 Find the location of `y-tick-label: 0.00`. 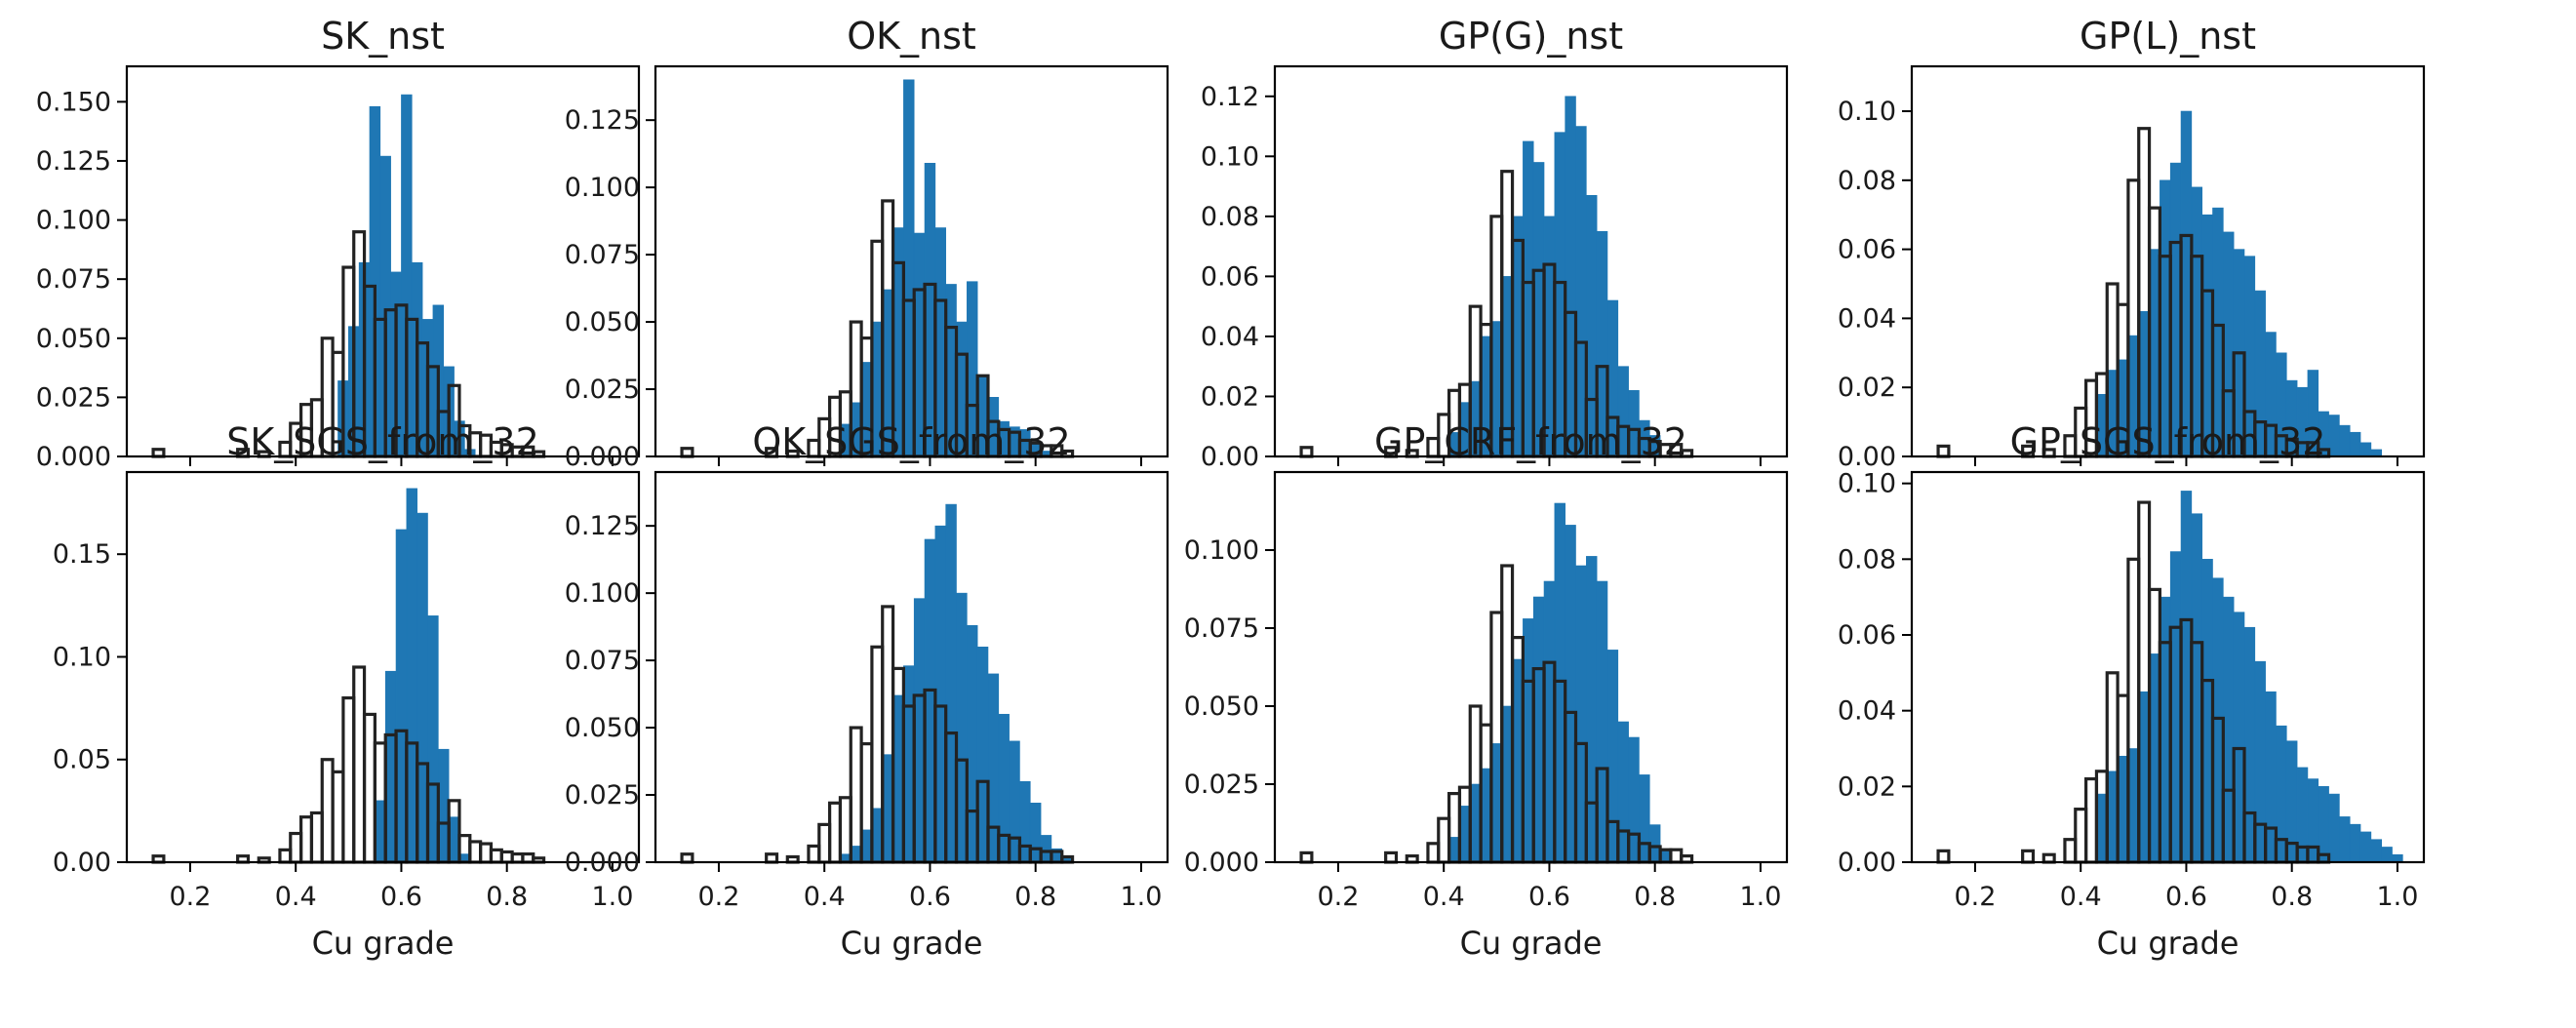

y-tick-label: 0.00 is located at coordinates (1230, 457).